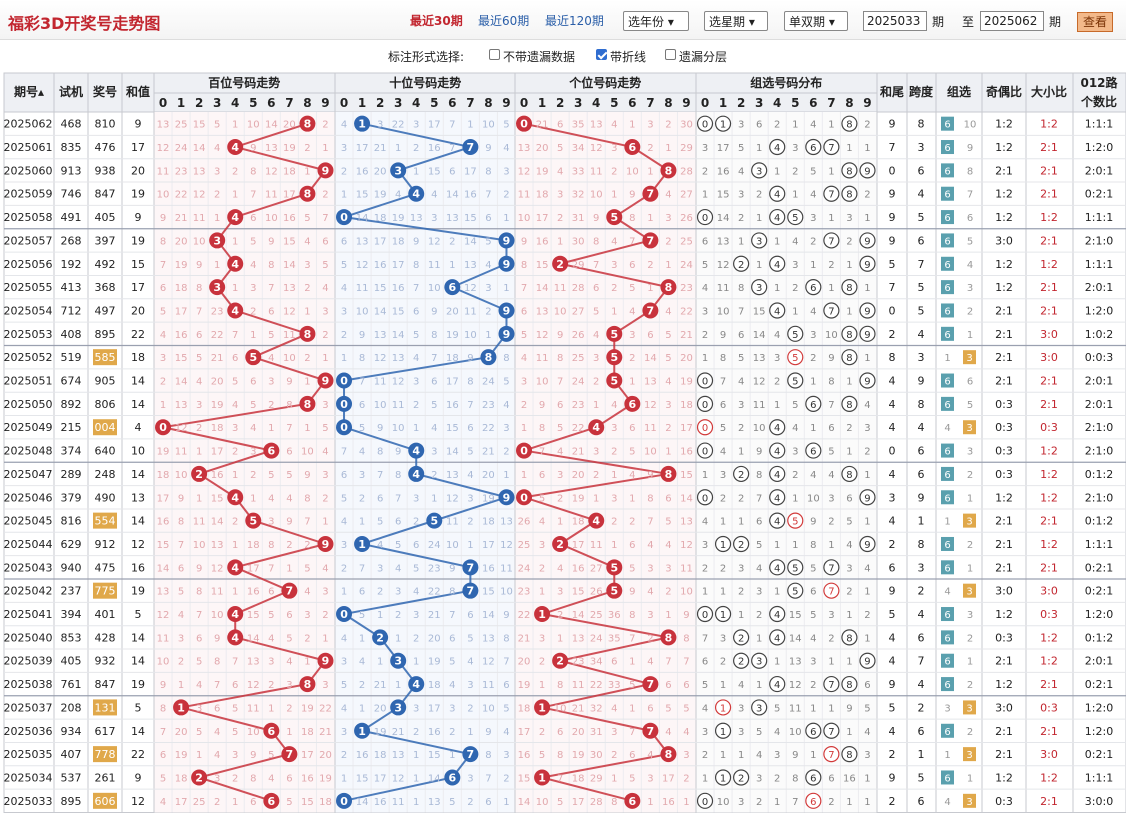  I want to click on weekday-select: 选星期 ▾, so click(736, 21).